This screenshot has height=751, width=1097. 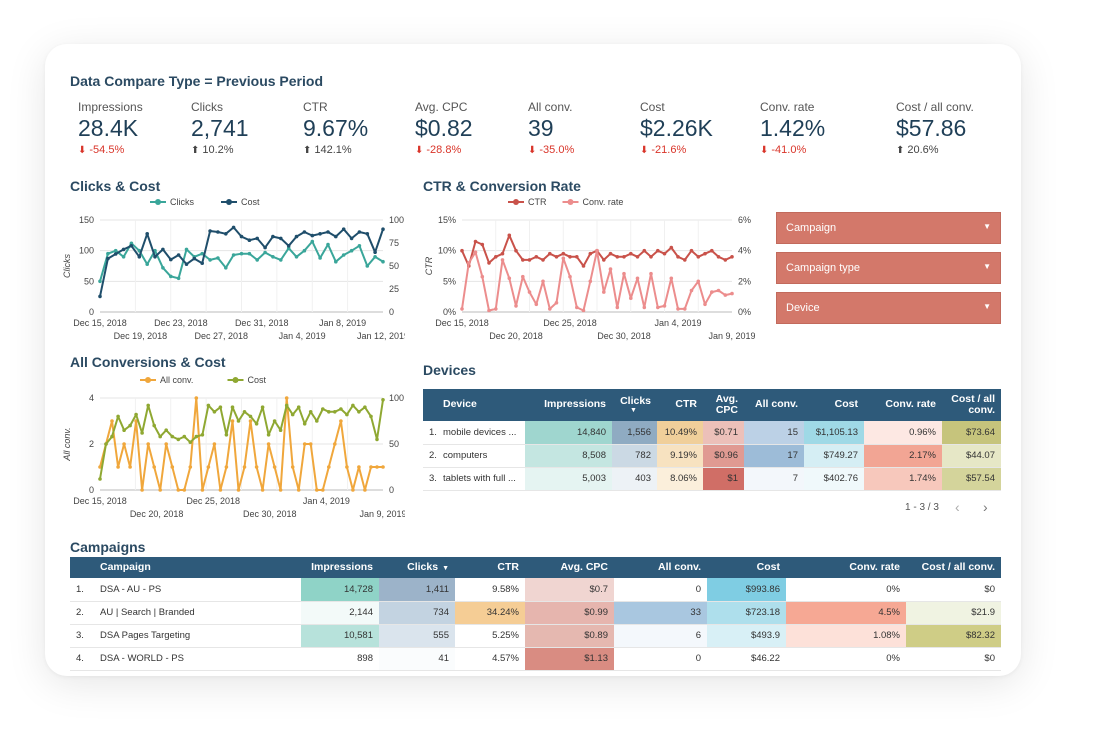 I want to click on compare-type-title: Data Compare Type = Previous Period, so click(x=196, y=81).